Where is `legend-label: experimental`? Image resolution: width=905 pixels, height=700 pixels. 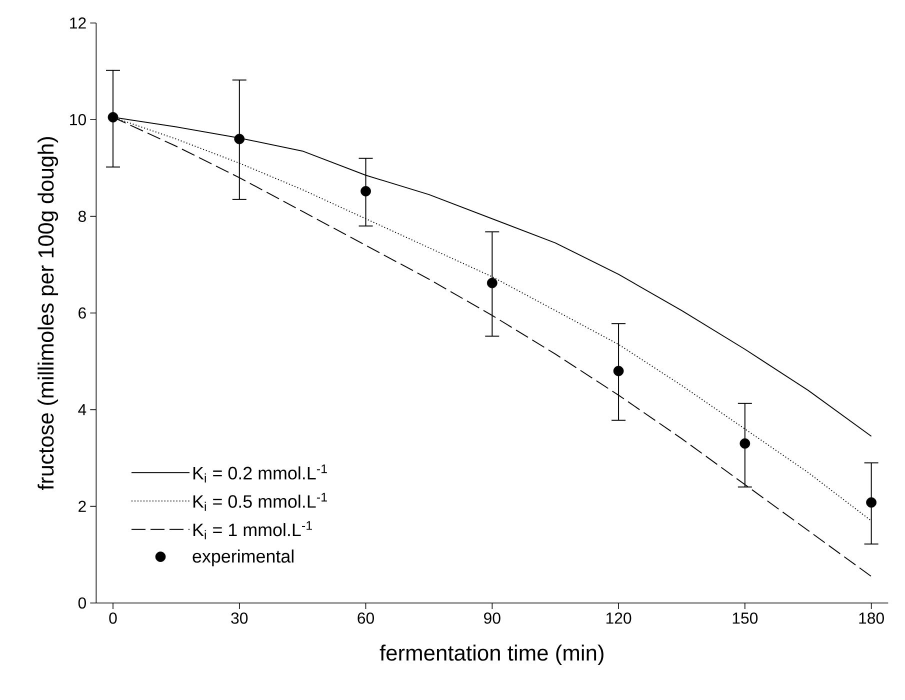
legend-label: experimental is located at coordinates (243, 558).